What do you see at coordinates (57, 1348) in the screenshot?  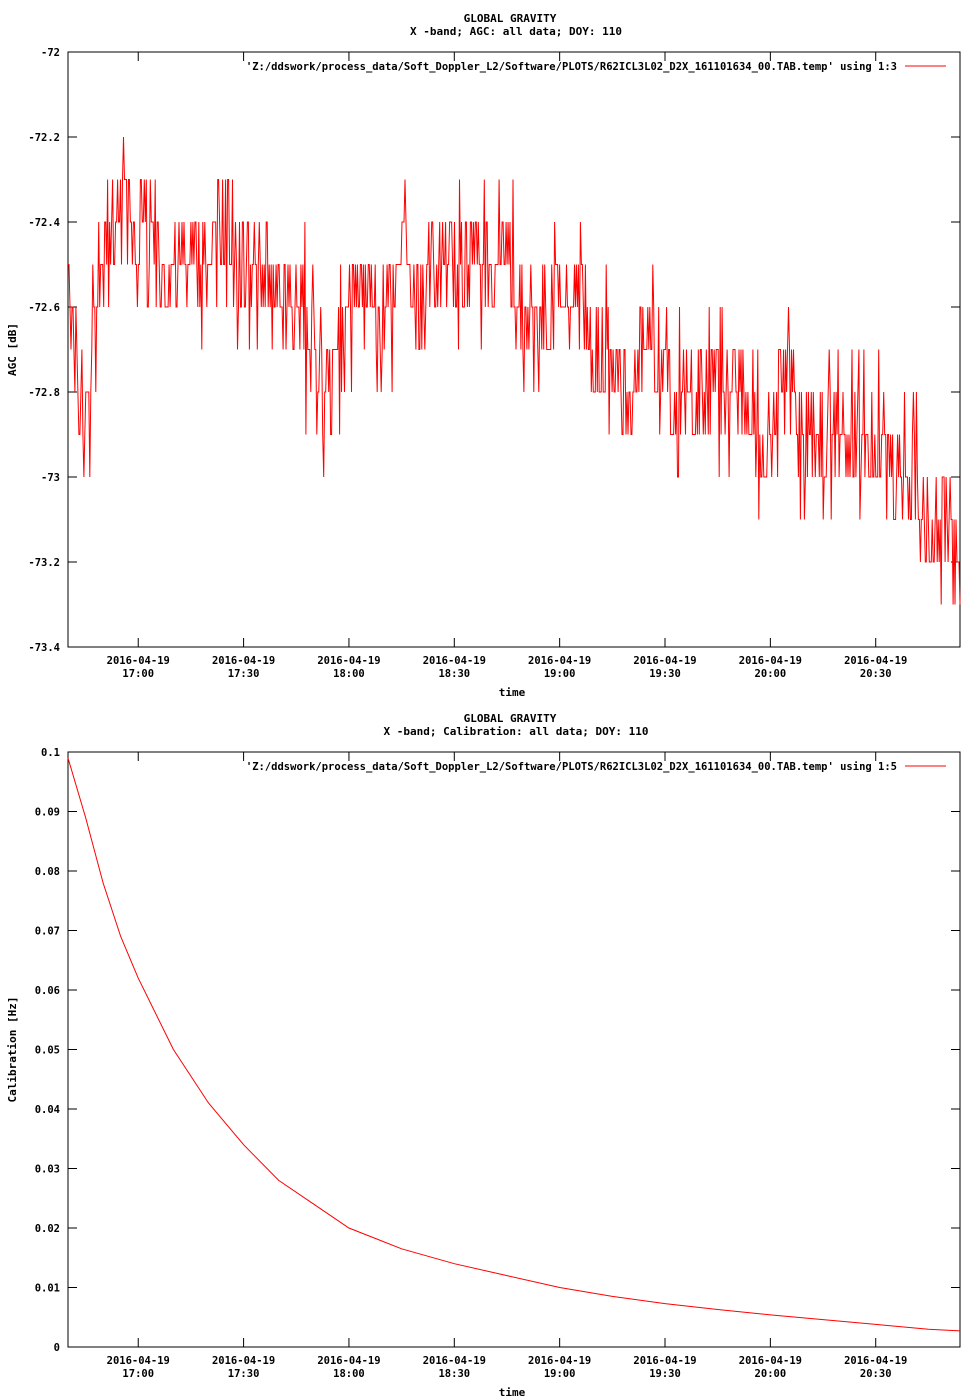 I see `y-tick-label: 0` at bounding box center [57, 1348].